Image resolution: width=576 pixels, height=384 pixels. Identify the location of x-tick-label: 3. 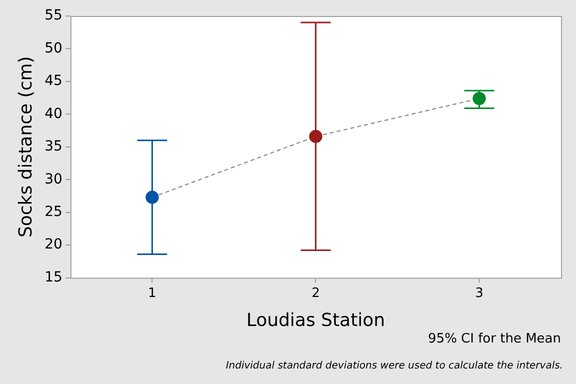
(479, 293).